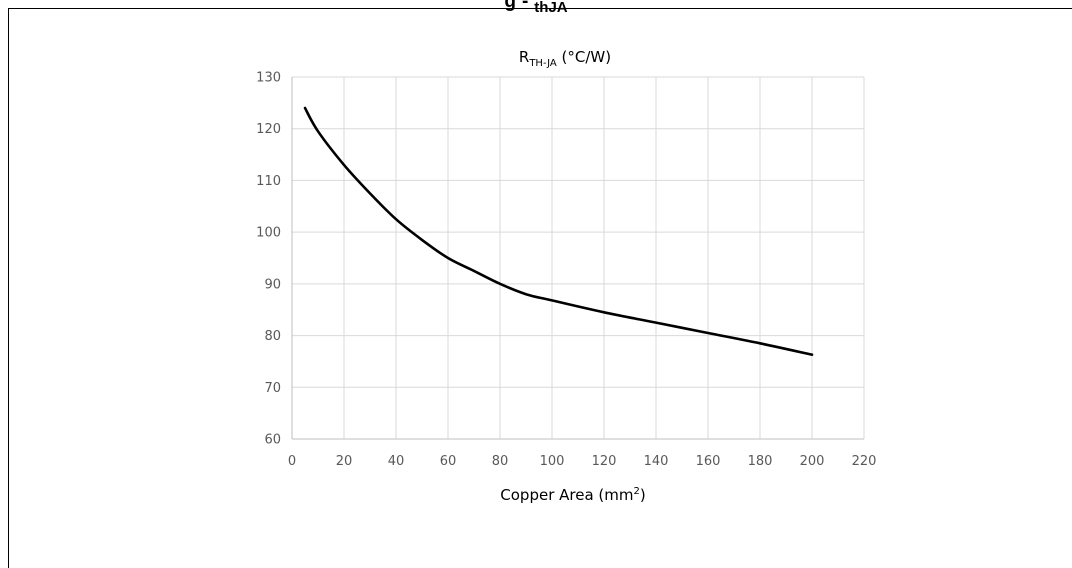 Image resolution: width=1072 pixels, height=568 pixels. I want to click on x-tick-label: 120, so click(604, 461).